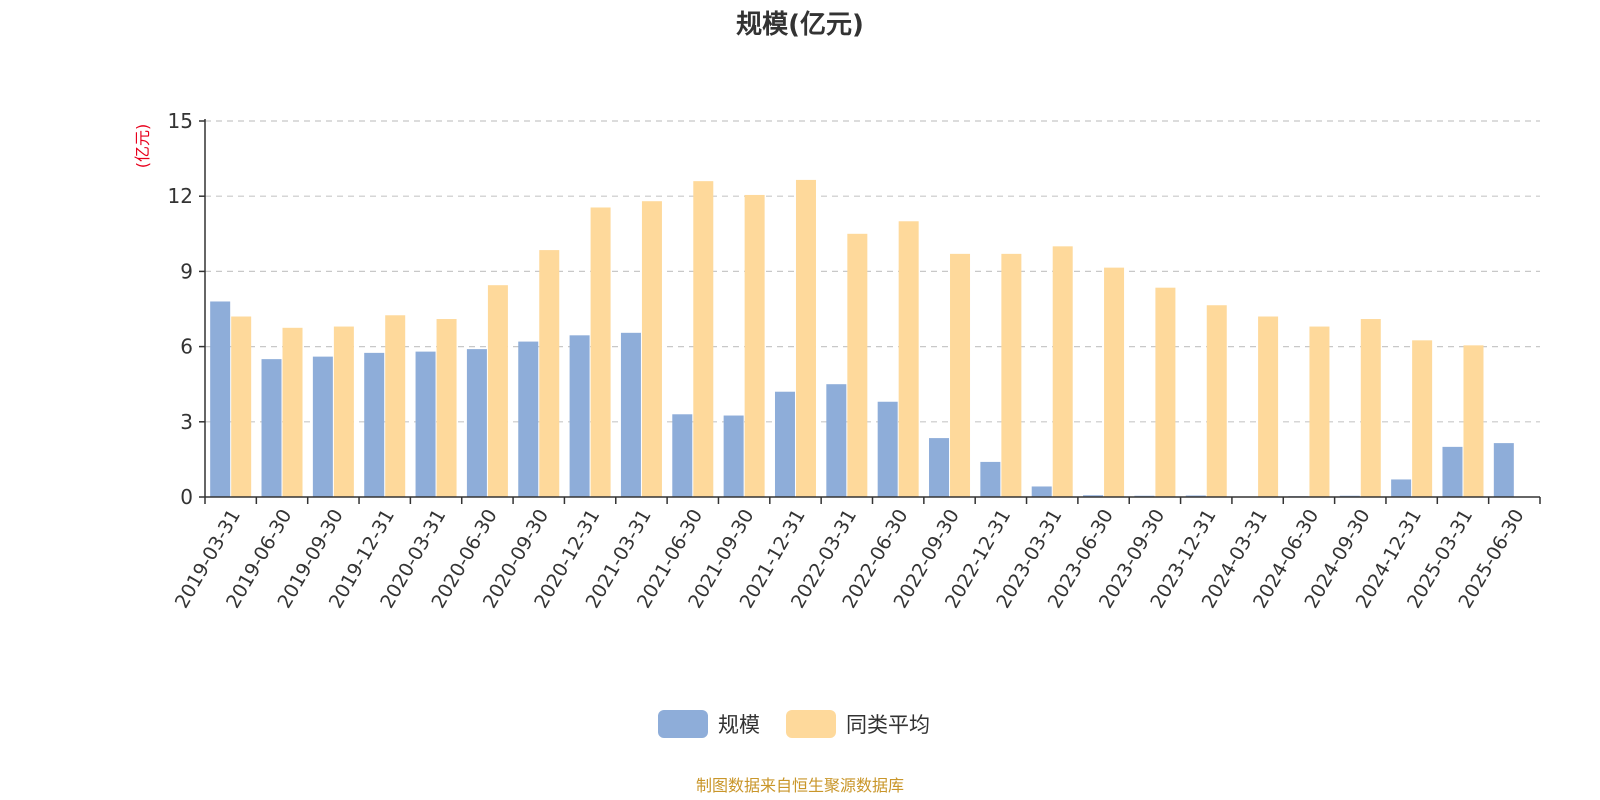 The height and width of the screenshot is (800, 1600). I want to click on source-note: 制图数据来自恒生聚源数据库, so click(800, 785).